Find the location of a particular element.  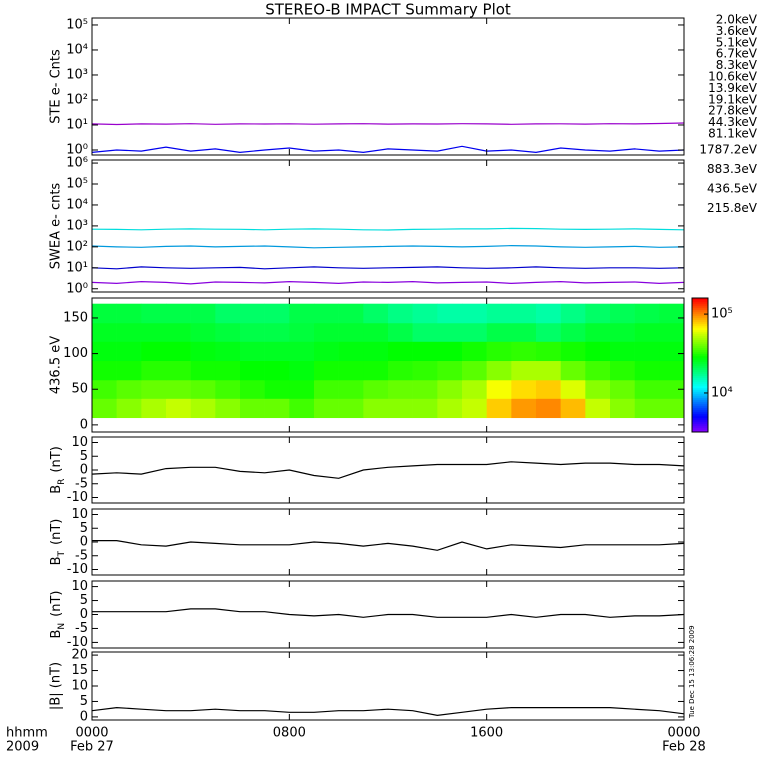

x-axis-label: 2009 is located at coordinates (22, 747).